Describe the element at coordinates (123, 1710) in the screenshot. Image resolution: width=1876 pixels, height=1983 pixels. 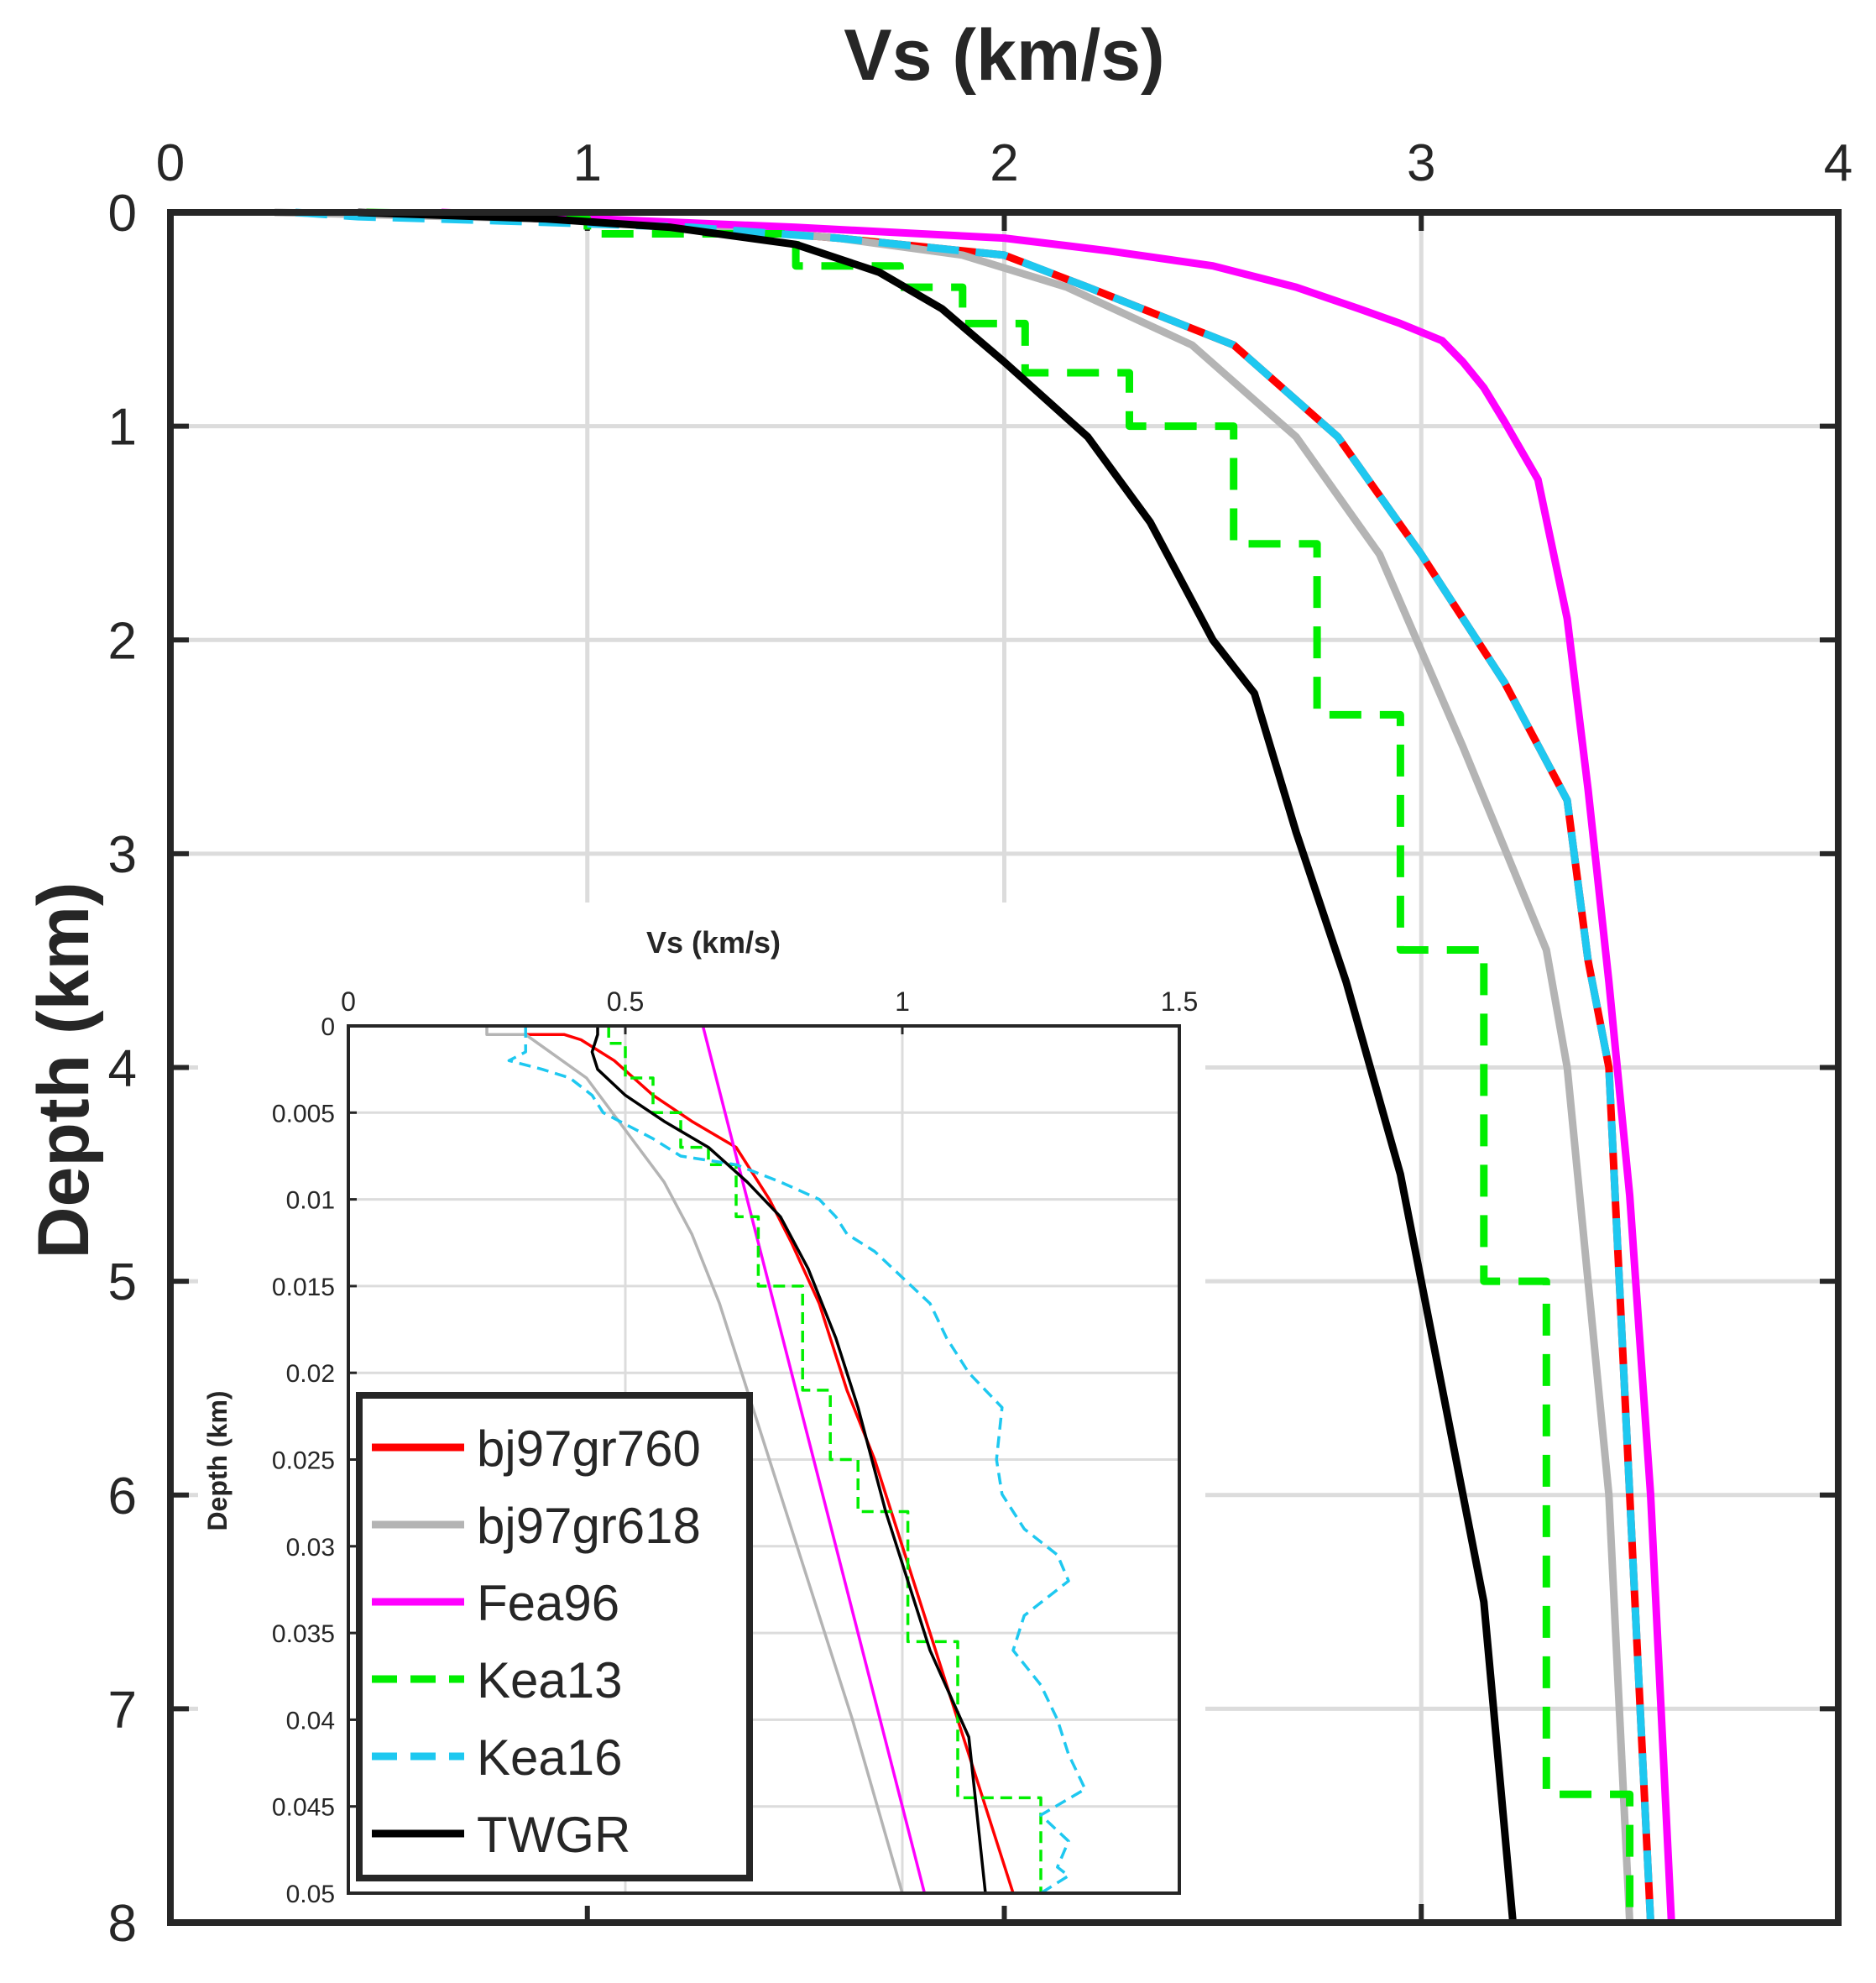
I see `main-y-tick-label: 7` at that location.